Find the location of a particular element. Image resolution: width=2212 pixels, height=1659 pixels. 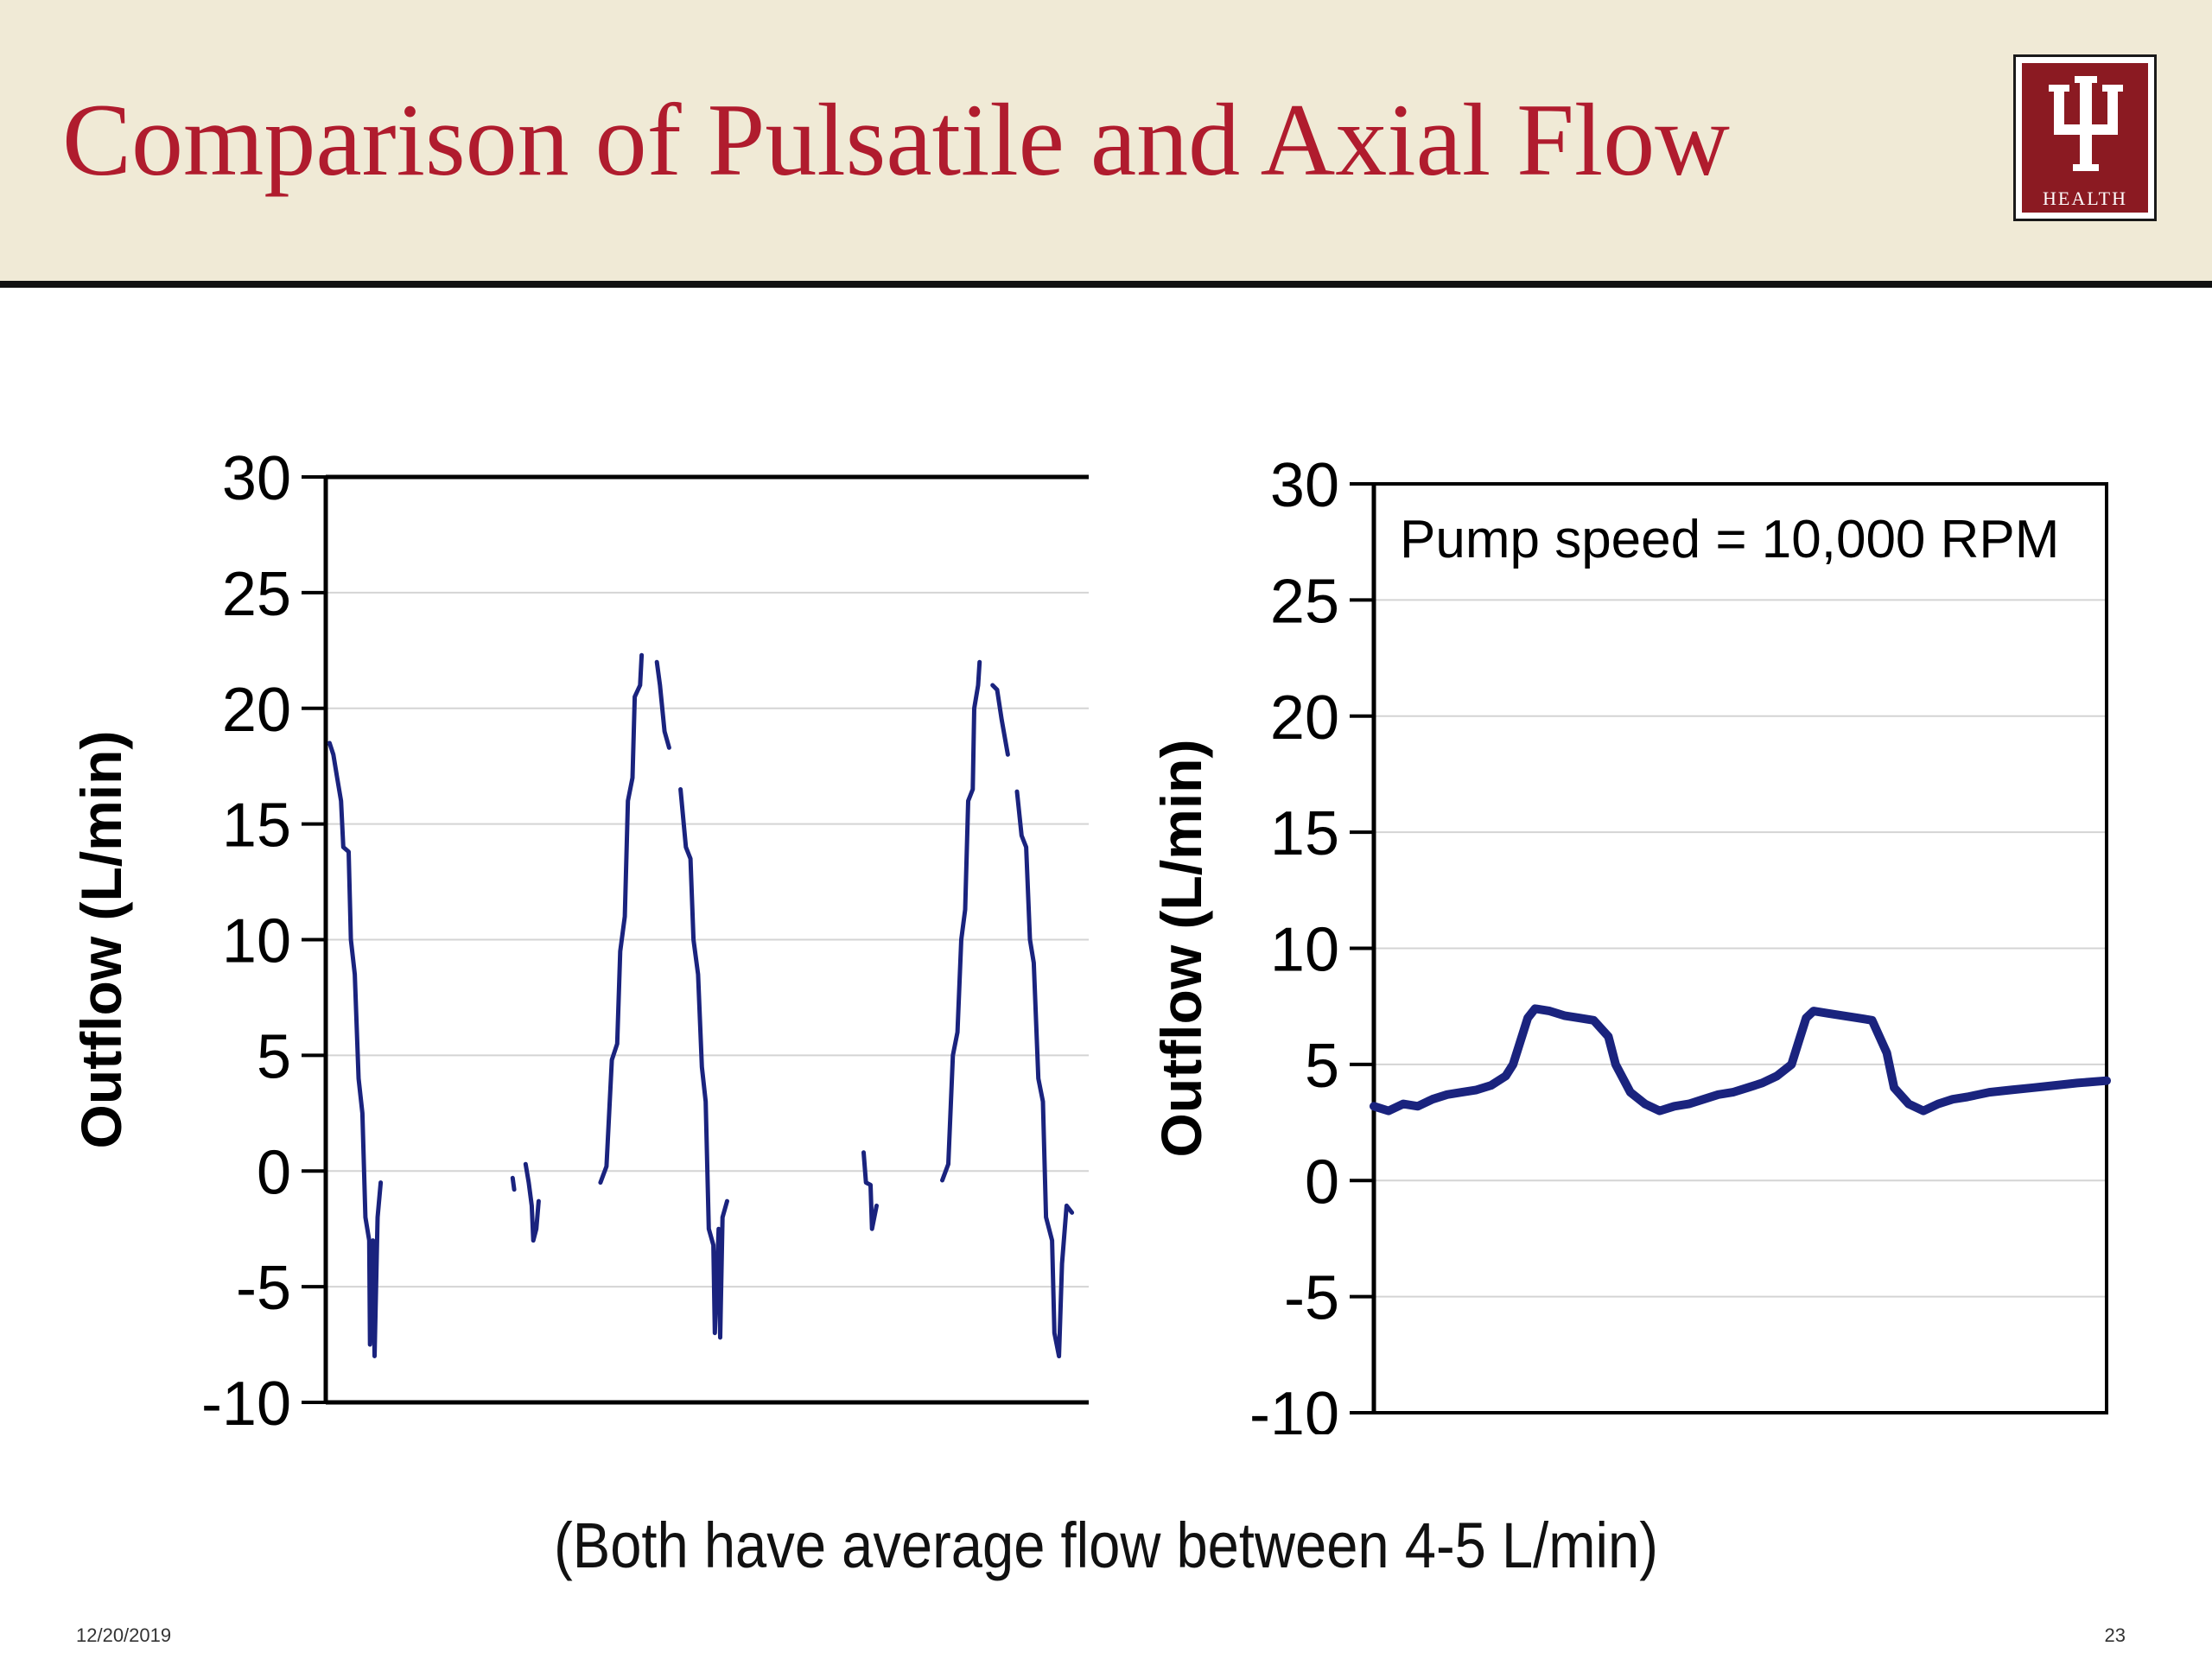

iu-trident-logo-icon is located at coordinates (2086, 123).